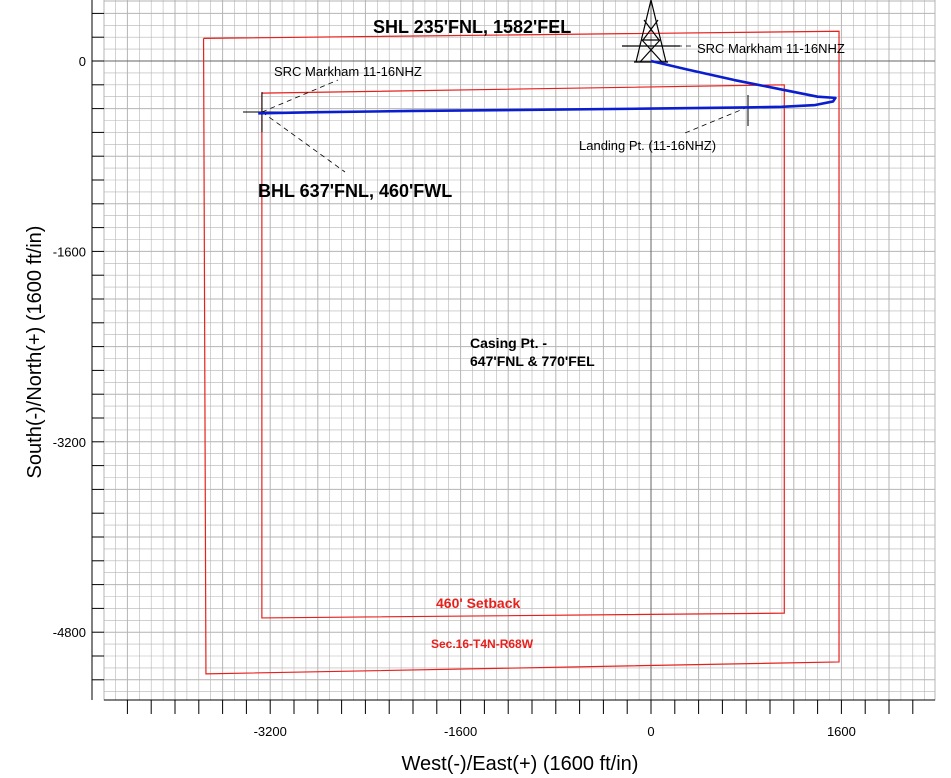  Describe the element at coordinates (69, 251) in the screenshot. I see `y-tick-label: -1600` at that location.